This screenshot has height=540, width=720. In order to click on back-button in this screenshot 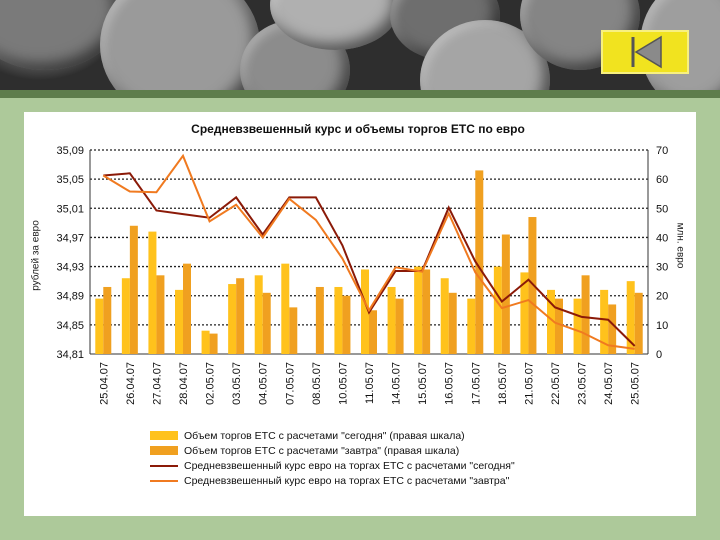, I will do `click(645, 52)`.